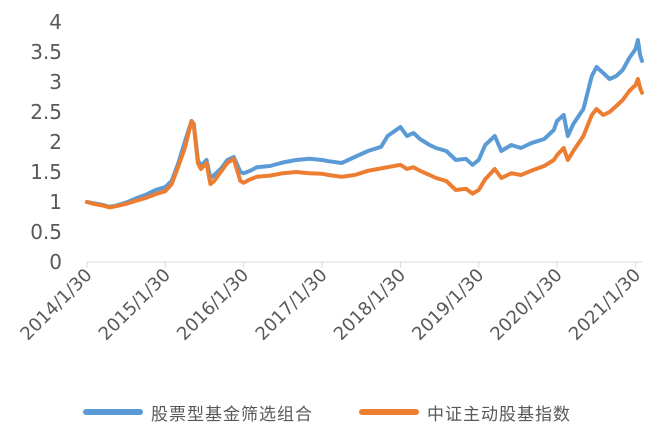 Image resolution: width=654 pixels, height=432 pixels. What do you see at coordinates (46, 142) in the screenshot?
I see `y-axis-ticks: 0 0.5 1 1.5 2 2.5 3 3.5 4` at bounding box center [46, 142].